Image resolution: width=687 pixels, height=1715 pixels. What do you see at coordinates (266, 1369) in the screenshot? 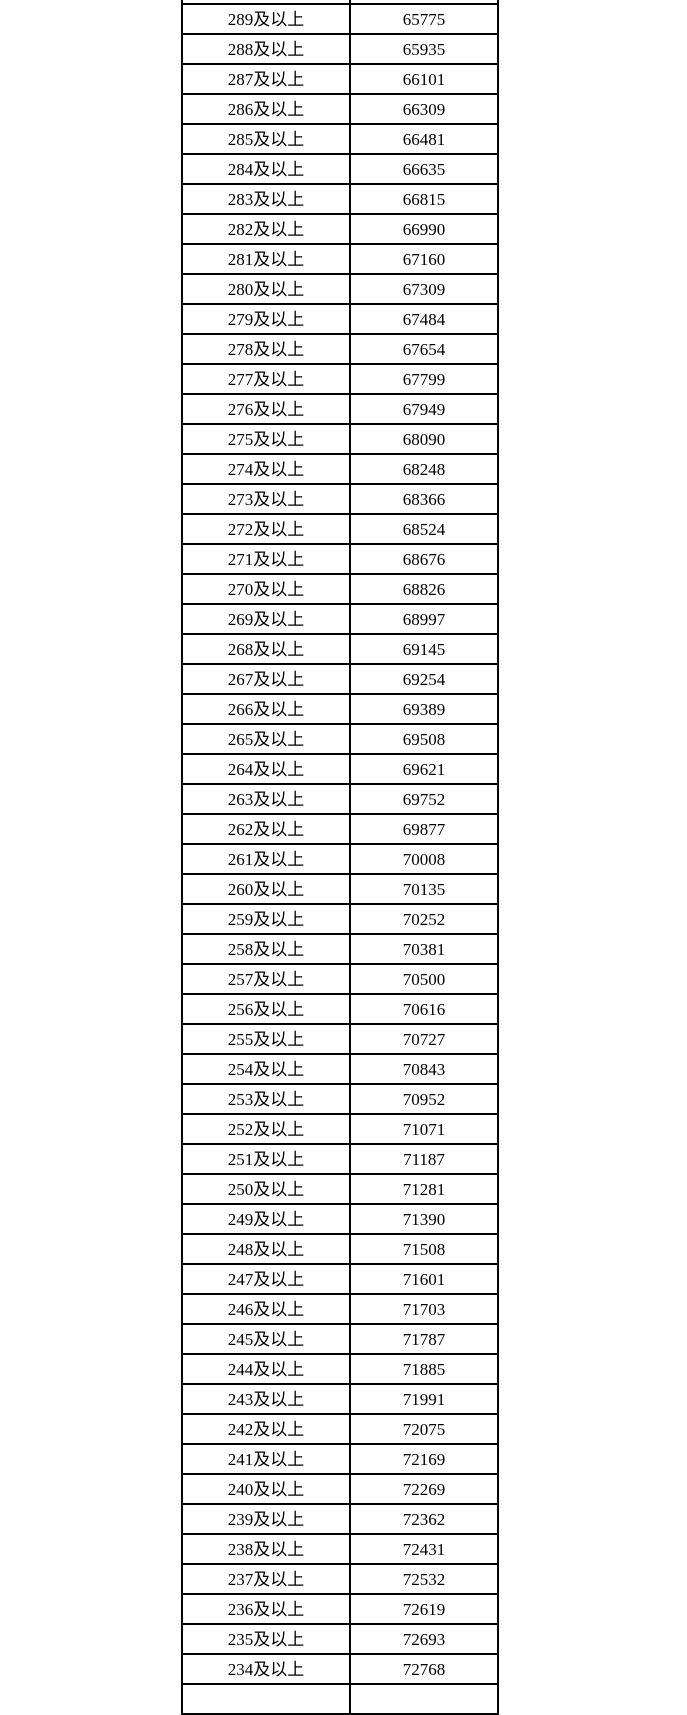
I see `score-cell: 244及以上` at bounding box center [266, 1369].